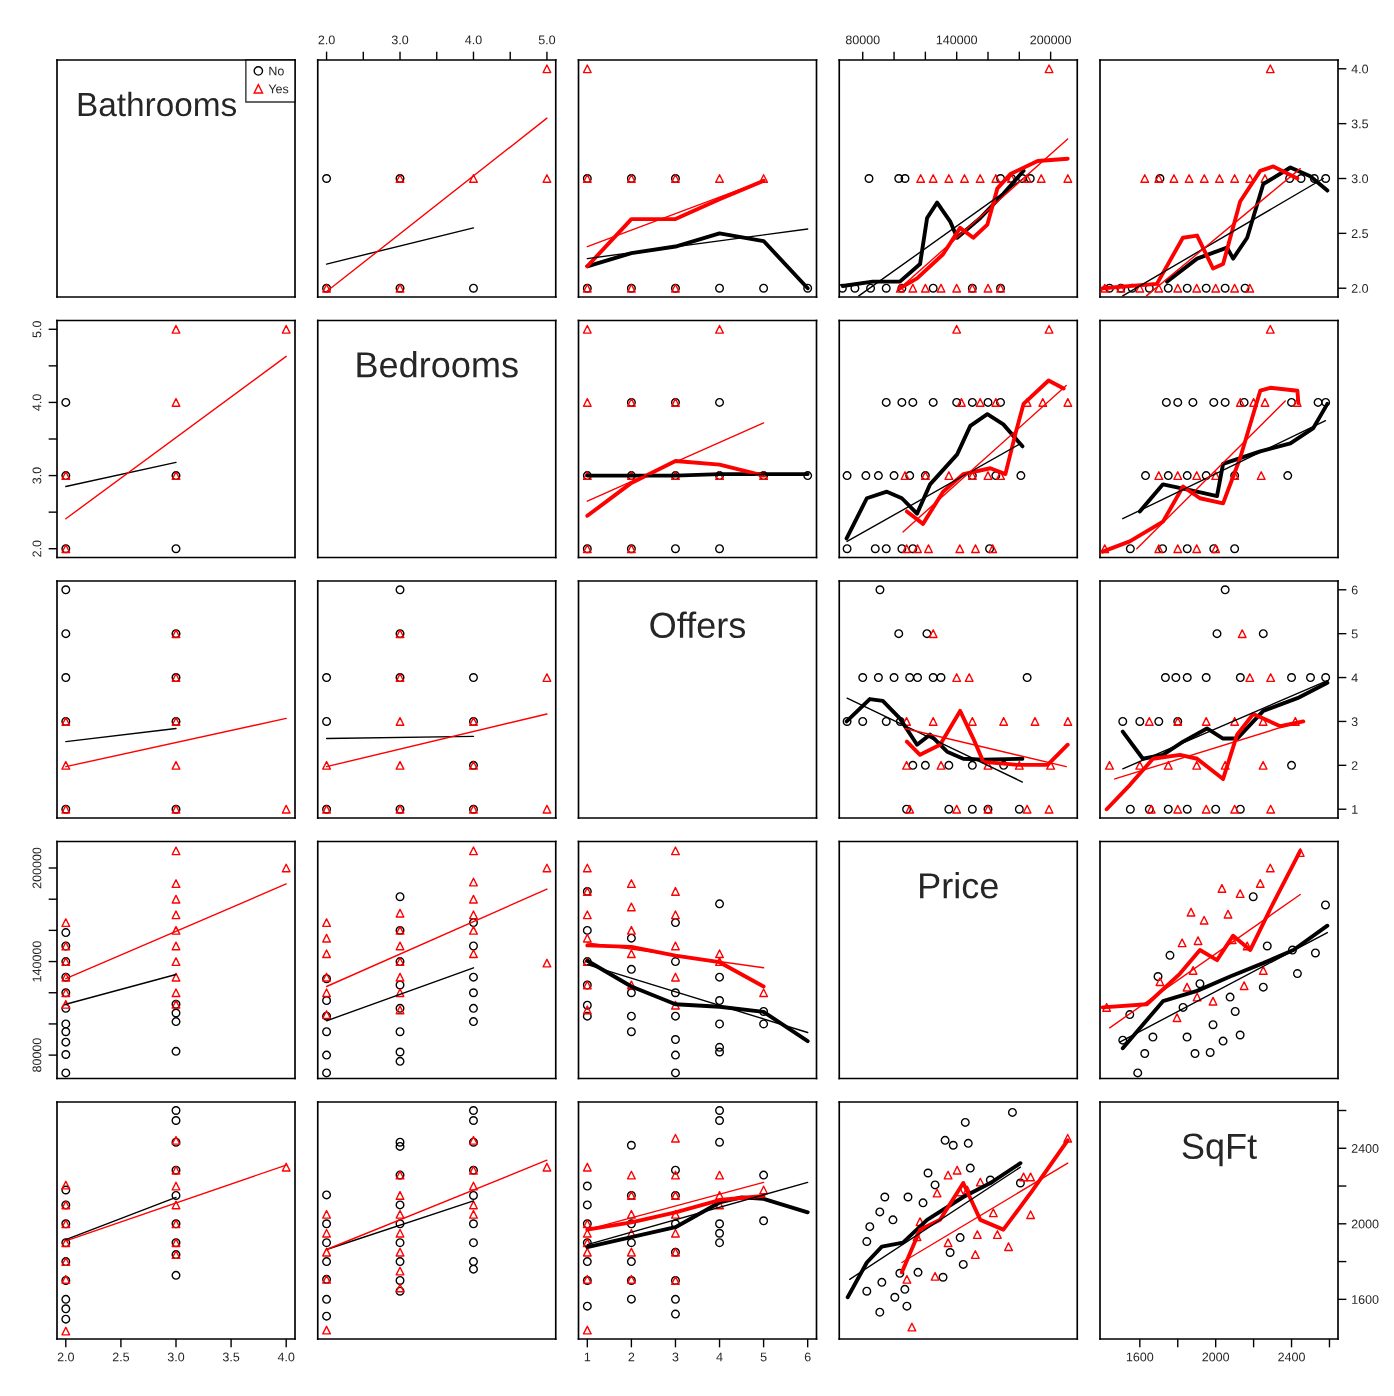 This screenshot has width=1394, height=1396. I want to click on x-tick-label: 2.5, so click(121, 1357).